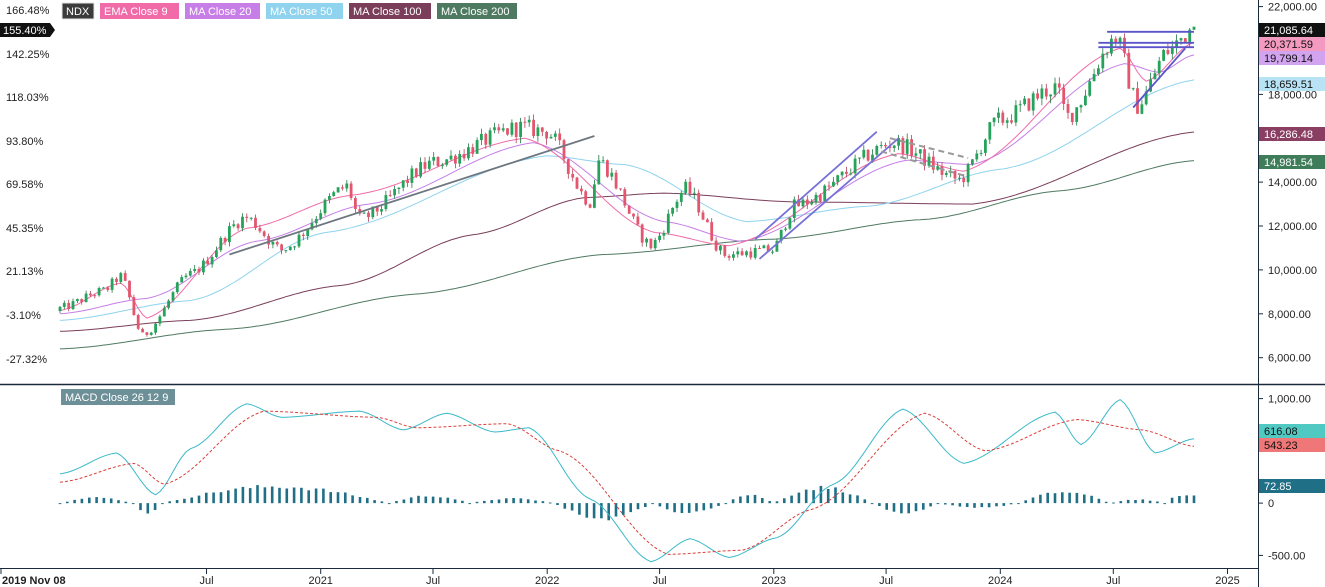 The image size is (1325, 587). I want to click on price-tag: 21,085.64, so click(1292, 30).